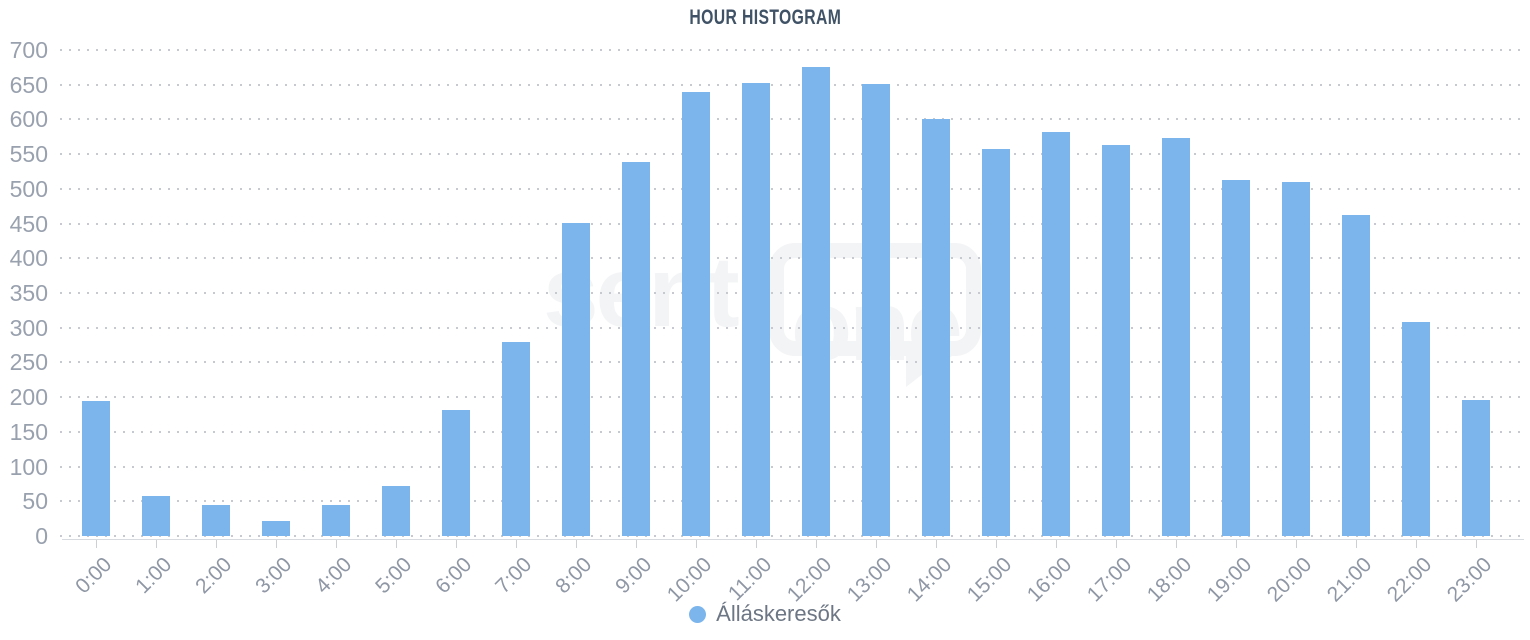 The height and width of the screenshot is (640, 1530). I want to click on y-axis-label-200: 200, so click(28, 397).